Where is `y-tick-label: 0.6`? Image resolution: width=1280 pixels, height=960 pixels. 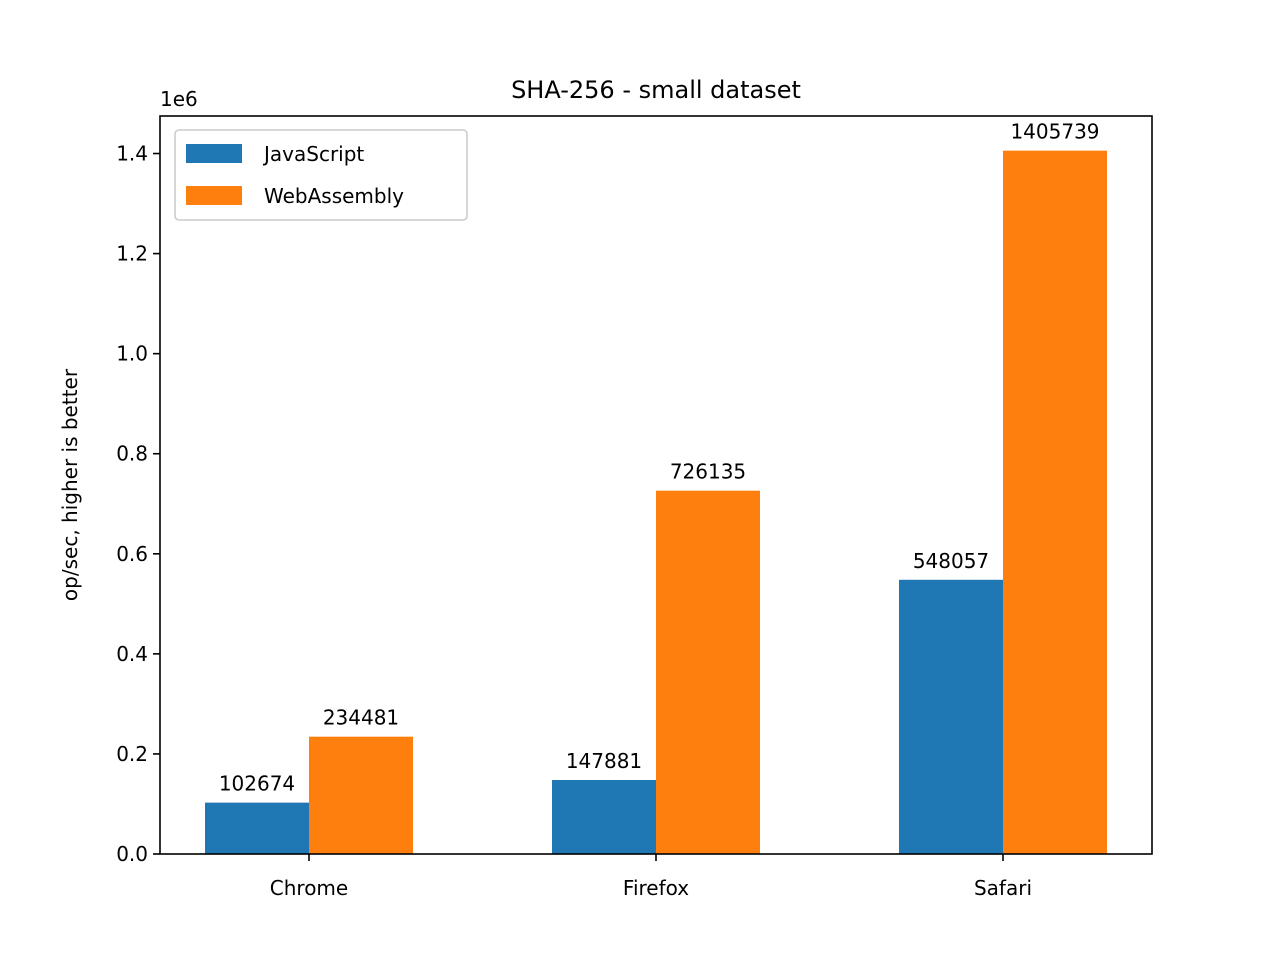
y-tick-label: 0.6 is located at coordinates (132, 554).